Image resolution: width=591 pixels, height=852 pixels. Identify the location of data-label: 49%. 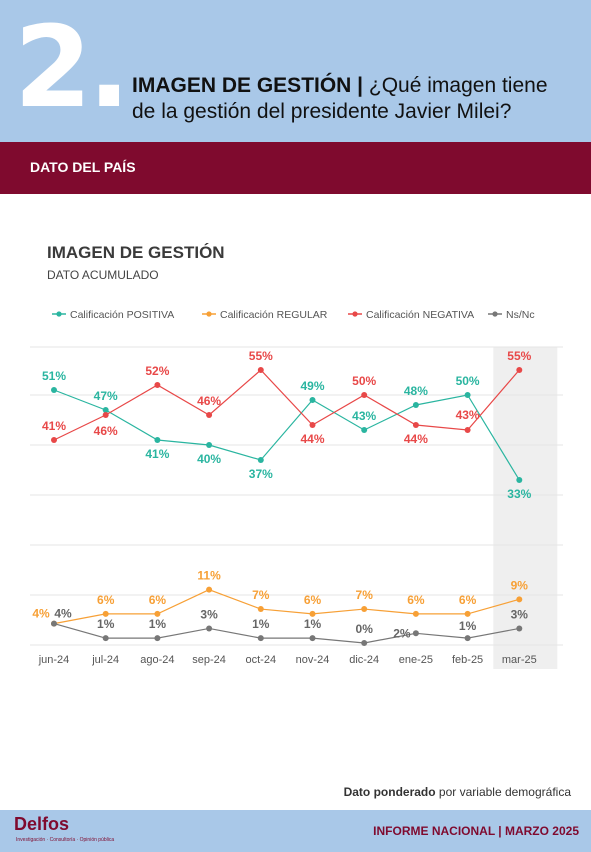
(312, 386).